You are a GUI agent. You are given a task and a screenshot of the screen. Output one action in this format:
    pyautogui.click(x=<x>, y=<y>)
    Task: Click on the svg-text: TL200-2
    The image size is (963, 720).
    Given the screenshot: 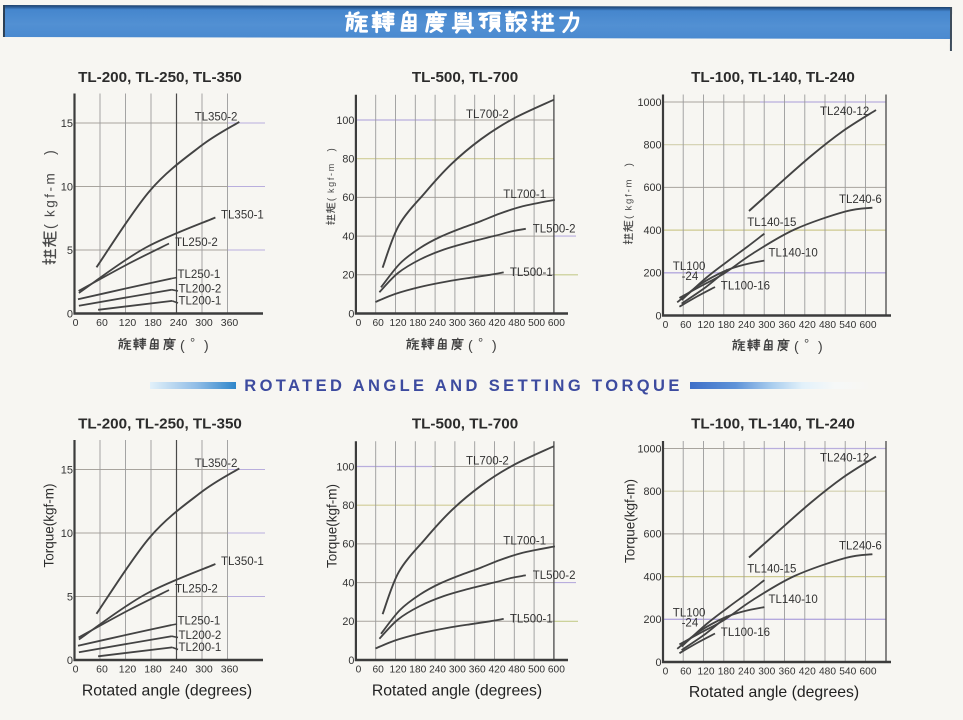 What is the action you would take?
    pyautogui.click(x=200, y=289)
    